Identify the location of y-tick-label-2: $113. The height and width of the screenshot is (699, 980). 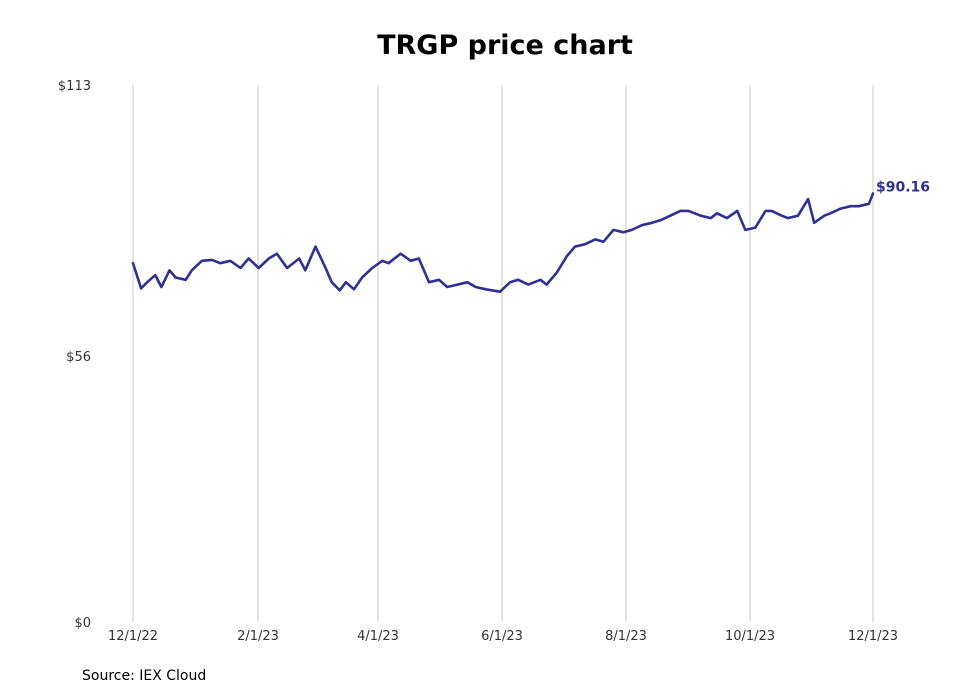
(74, 86).